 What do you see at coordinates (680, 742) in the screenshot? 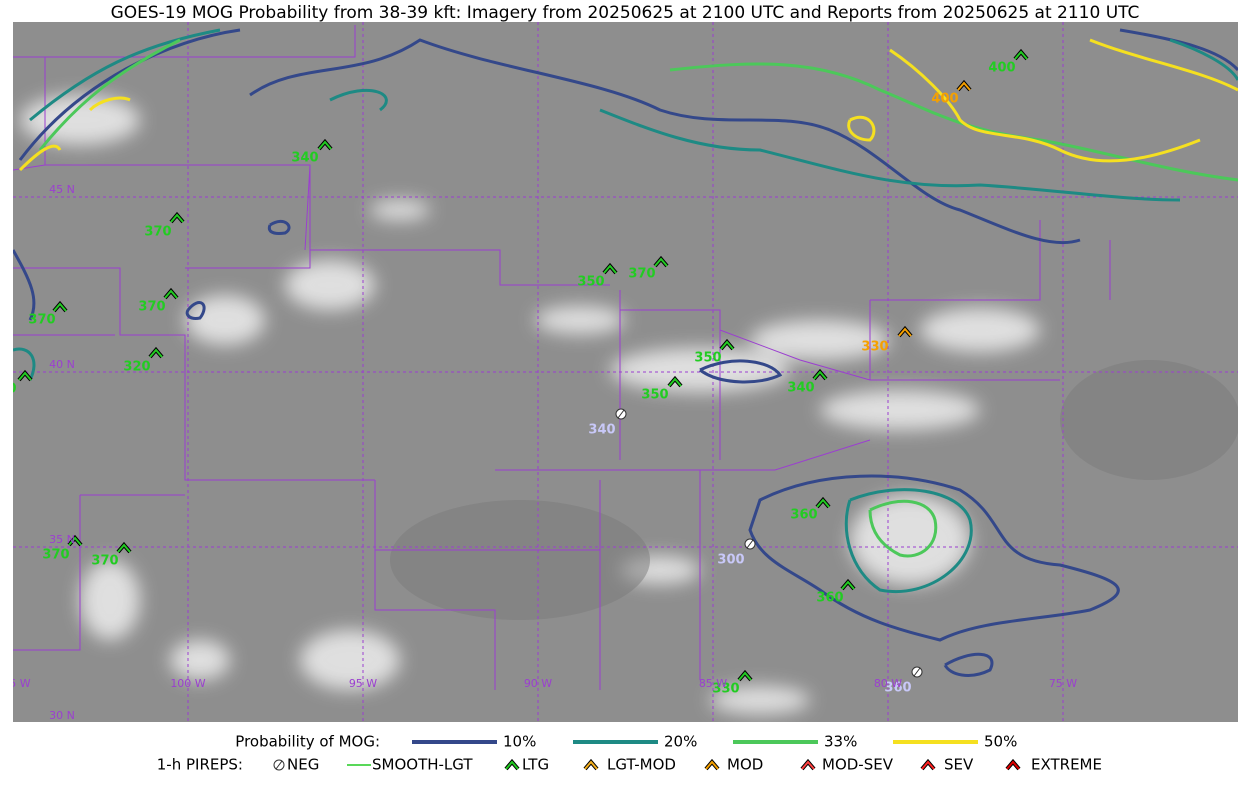
I see `legend-label: 20%` at bounding box center [680, 742].